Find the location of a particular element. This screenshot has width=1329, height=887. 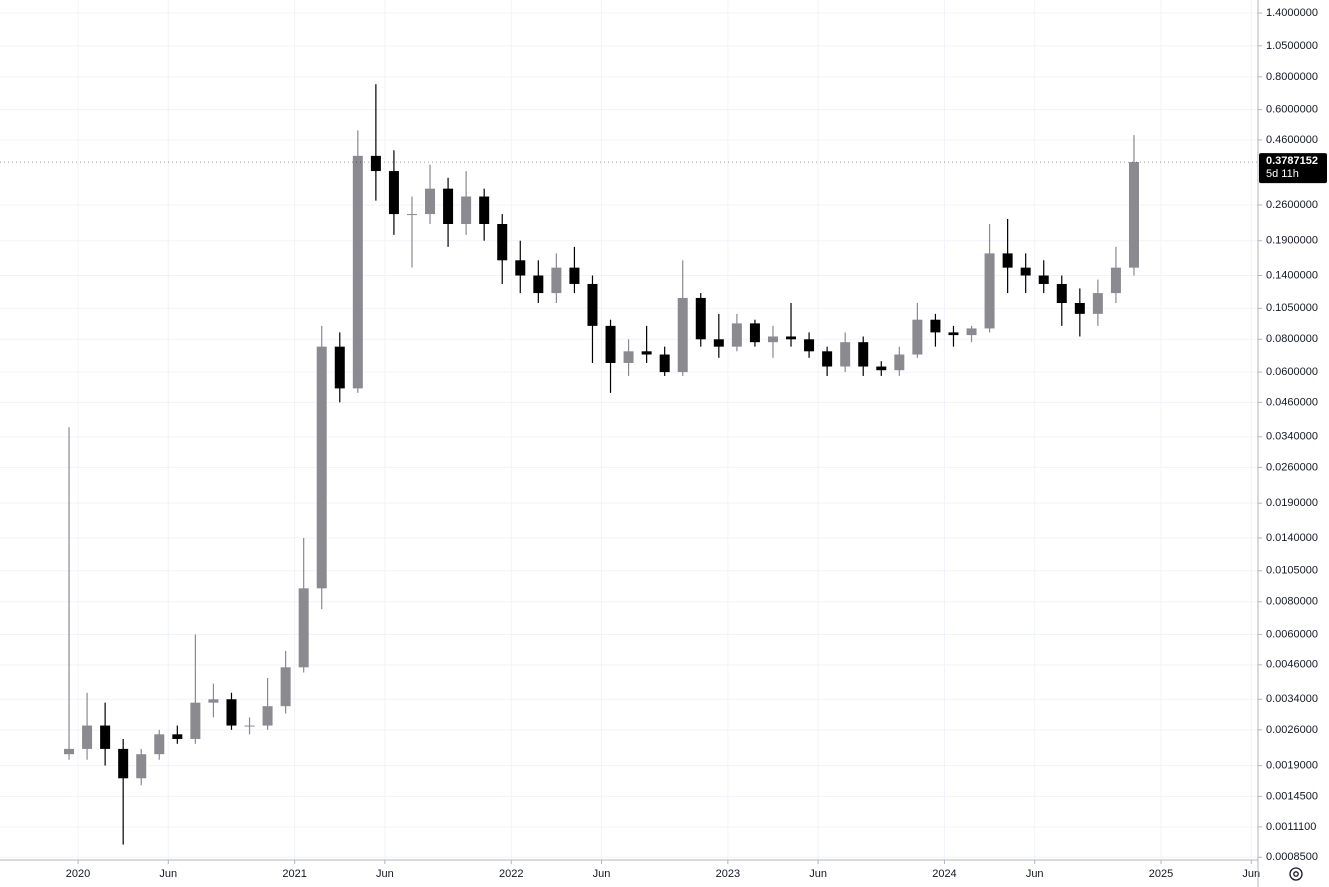

y-tick-label: 0.0190000 is located at coordinates (1292, 503).